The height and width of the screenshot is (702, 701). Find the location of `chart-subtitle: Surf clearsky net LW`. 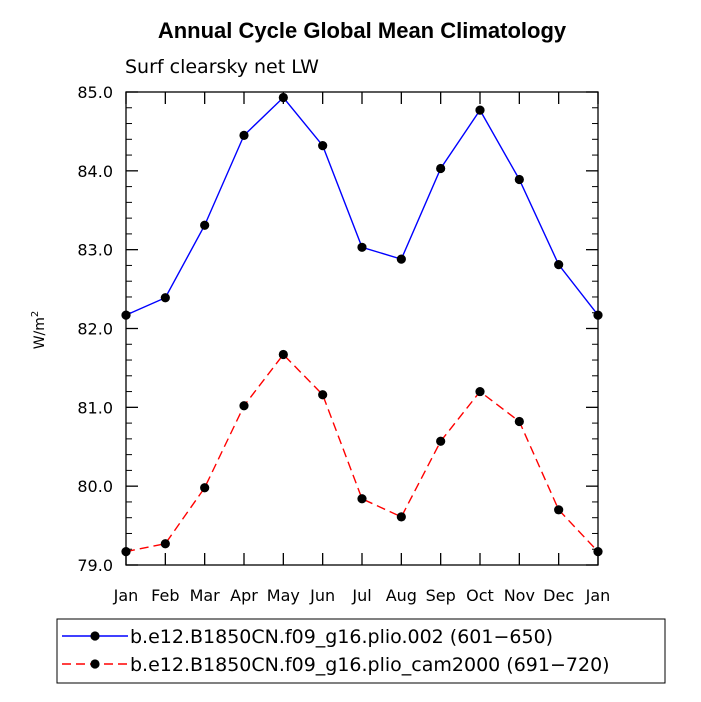

chart-subtitle: Surf clearsky net LW is located at coordinates (222, 67).